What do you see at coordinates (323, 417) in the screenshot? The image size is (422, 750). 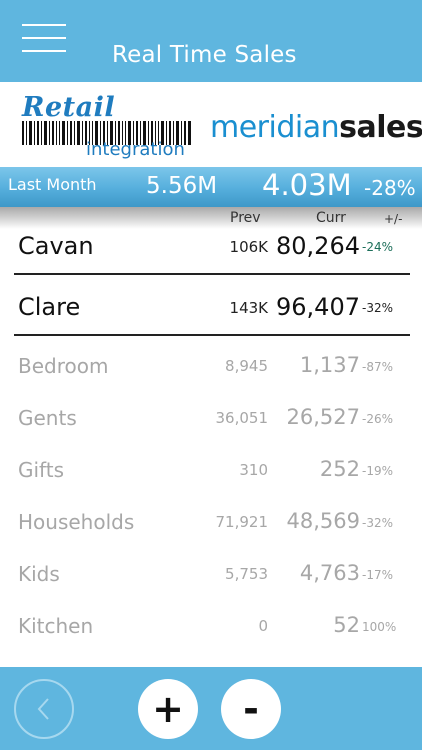 I see `row-curr-value: 26,527` at bounding box center [323, 417].